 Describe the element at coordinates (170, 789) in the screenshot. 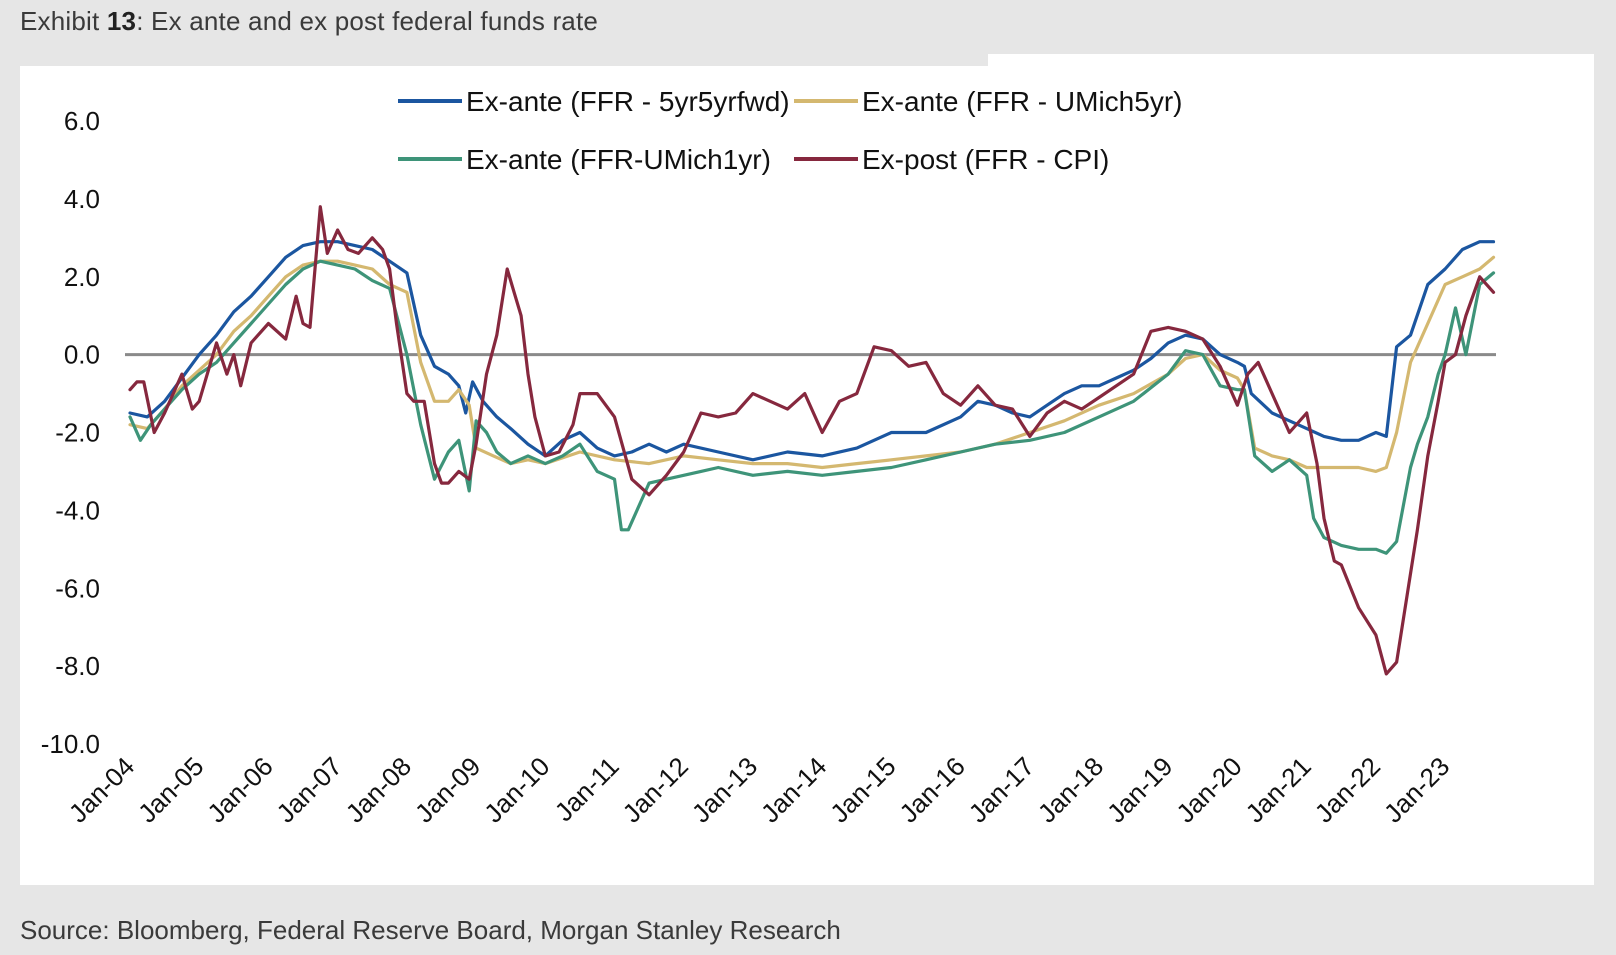

I see `x-tick-label: Jan-05` at that location.